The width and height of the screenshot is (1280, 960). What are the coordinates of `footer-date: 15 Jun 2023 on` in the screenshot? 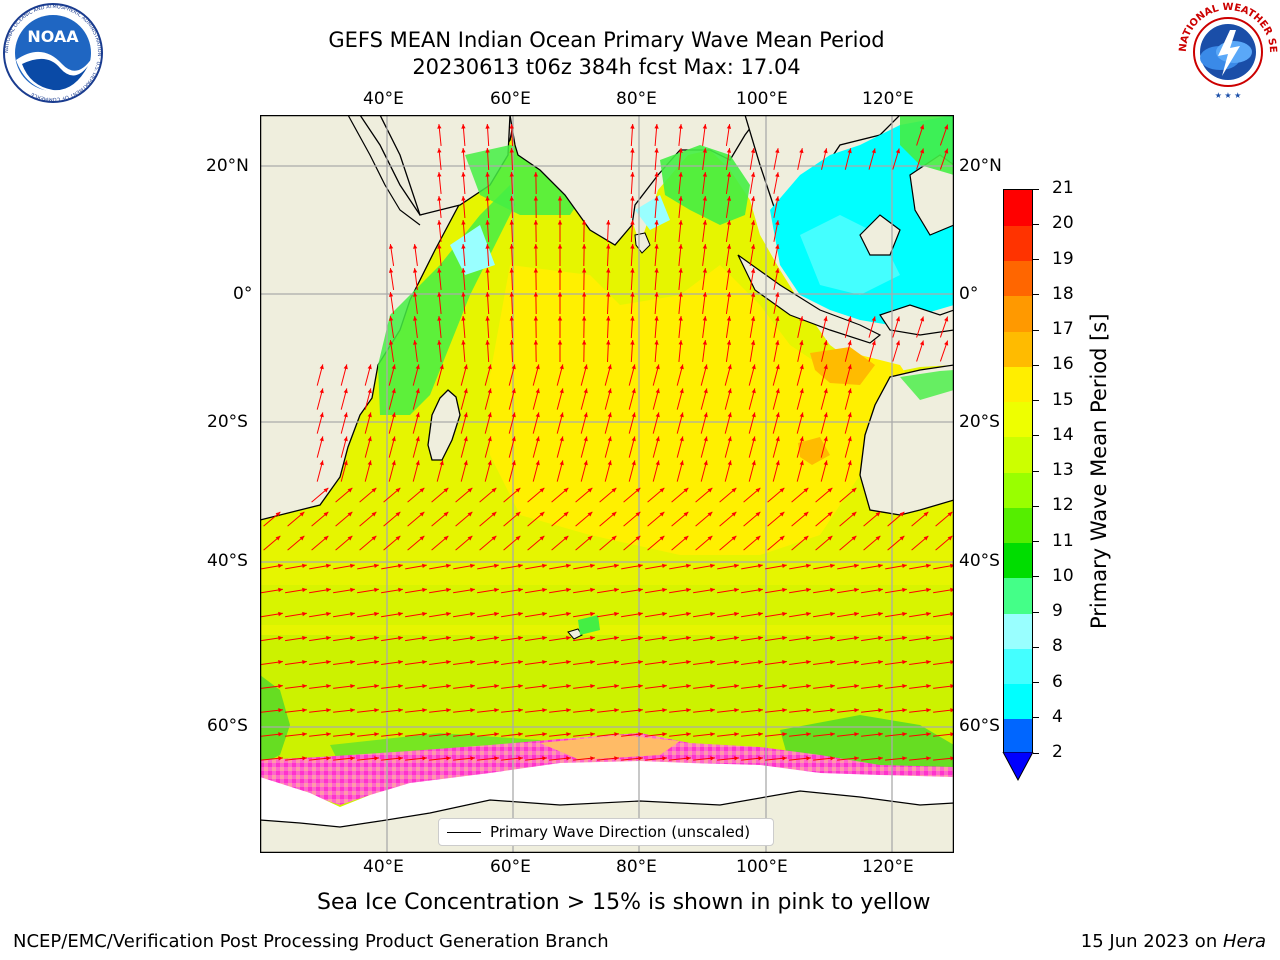 It's located at (1151, 941).